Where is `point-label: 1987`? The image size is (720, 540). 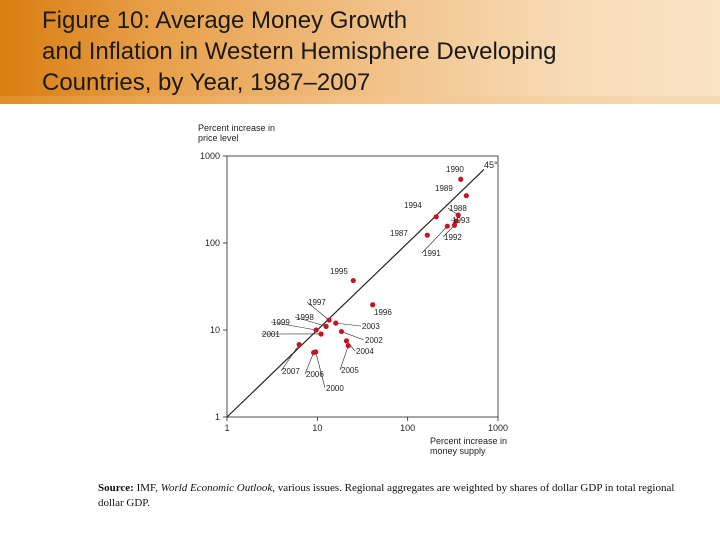
point-label: 1987 is located at coordinates (399, 233).